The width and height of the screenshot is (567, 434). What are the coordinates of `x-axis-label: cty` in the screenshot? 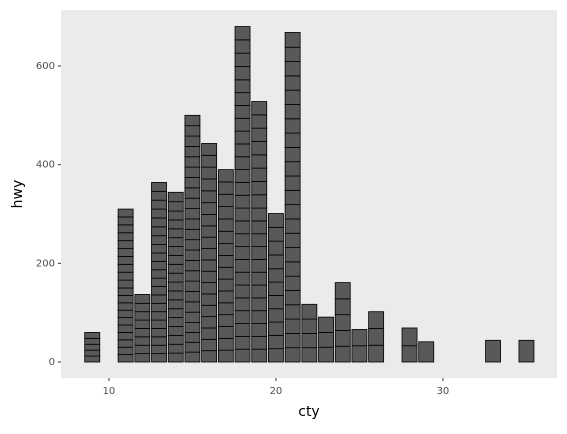 It's located at (308, 412).